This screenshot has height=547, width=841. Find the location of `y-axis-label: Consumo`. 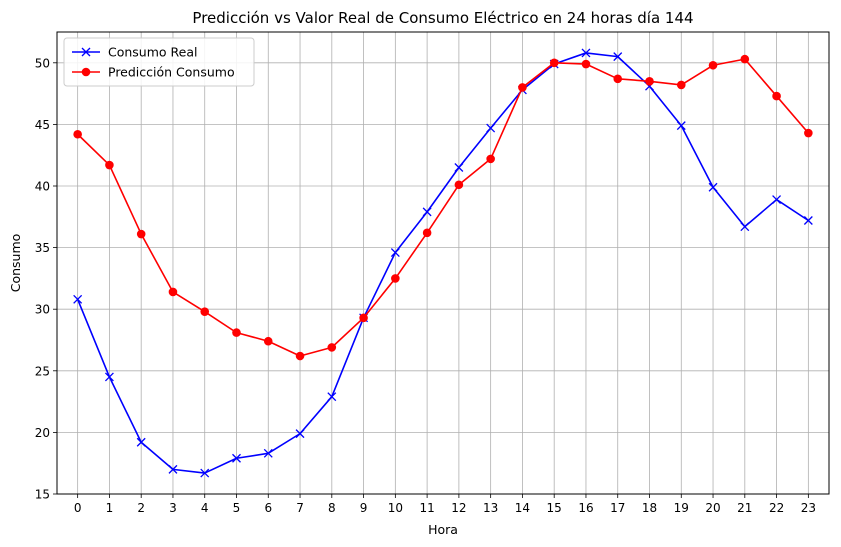

y-axis-label: Consumo is located at coordinates (15, 263).